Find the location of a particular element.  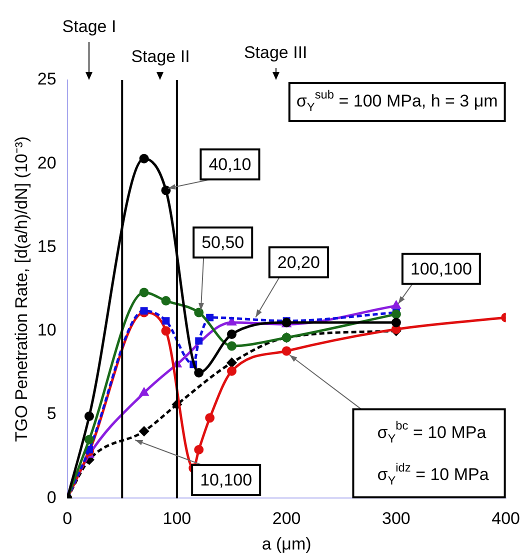

y-tick-label: 0 is located at coordinates (51, 497).